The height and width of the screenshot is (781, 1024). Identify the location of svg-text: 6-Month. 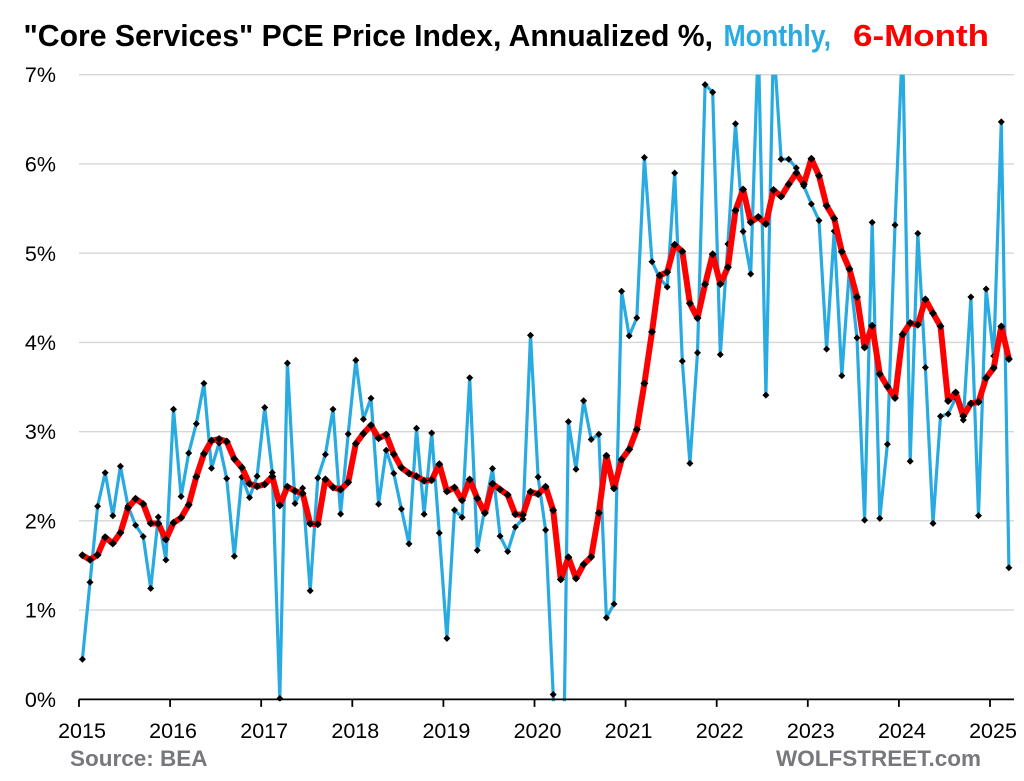
(921, 36).